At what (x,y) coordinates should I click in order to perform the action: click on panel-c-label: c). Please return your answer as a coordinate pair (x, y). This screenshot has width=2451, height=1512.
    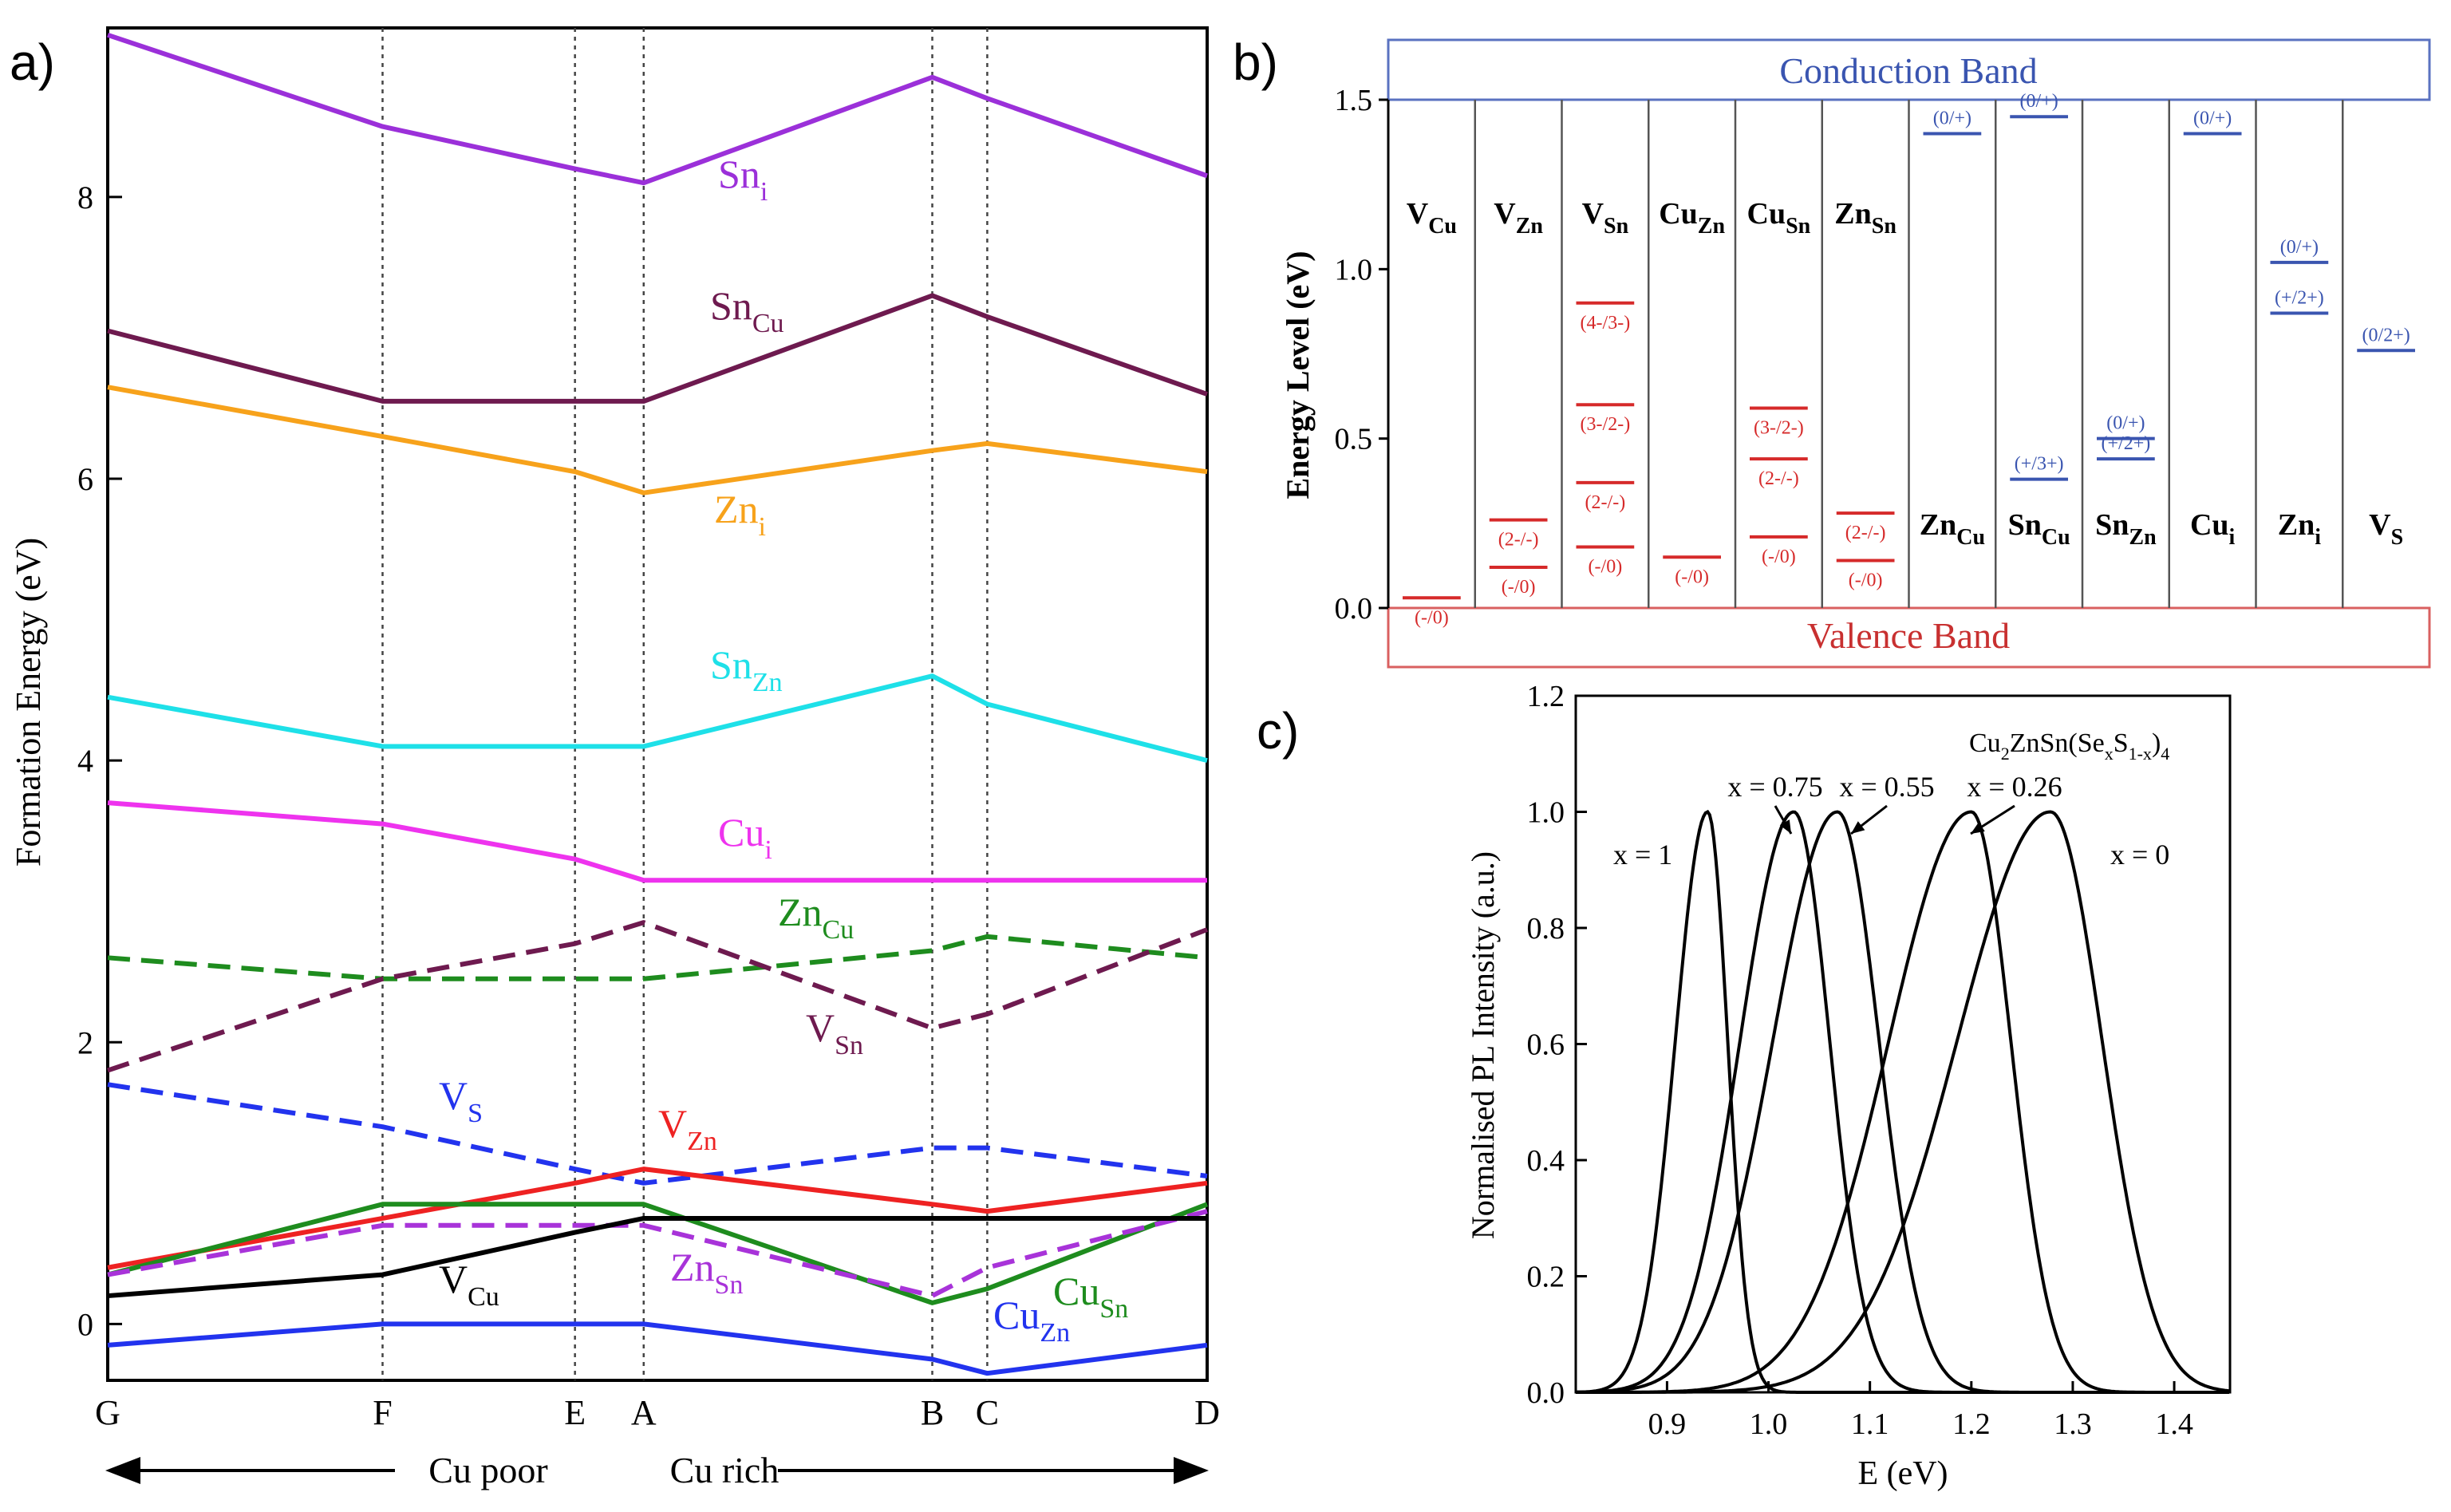
    Looking at the image, I should click on (1278, 731).